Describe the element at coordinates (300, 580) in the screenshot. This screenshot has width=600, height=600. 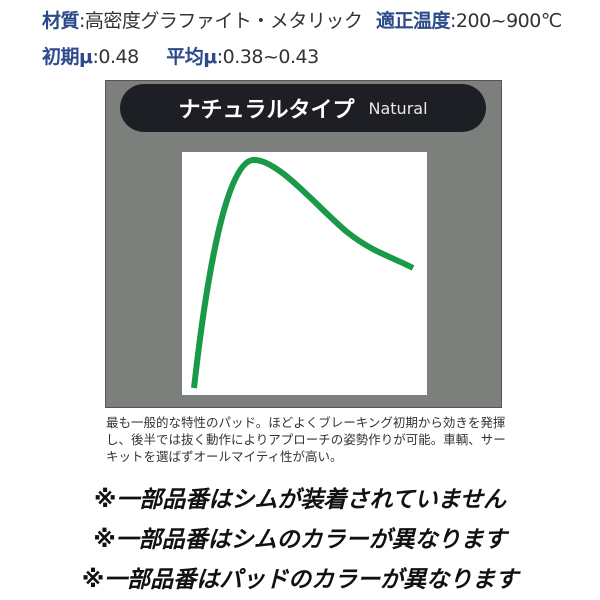
I see `note-3: ※一部品番はパッドのカラーが異なります` at that location.